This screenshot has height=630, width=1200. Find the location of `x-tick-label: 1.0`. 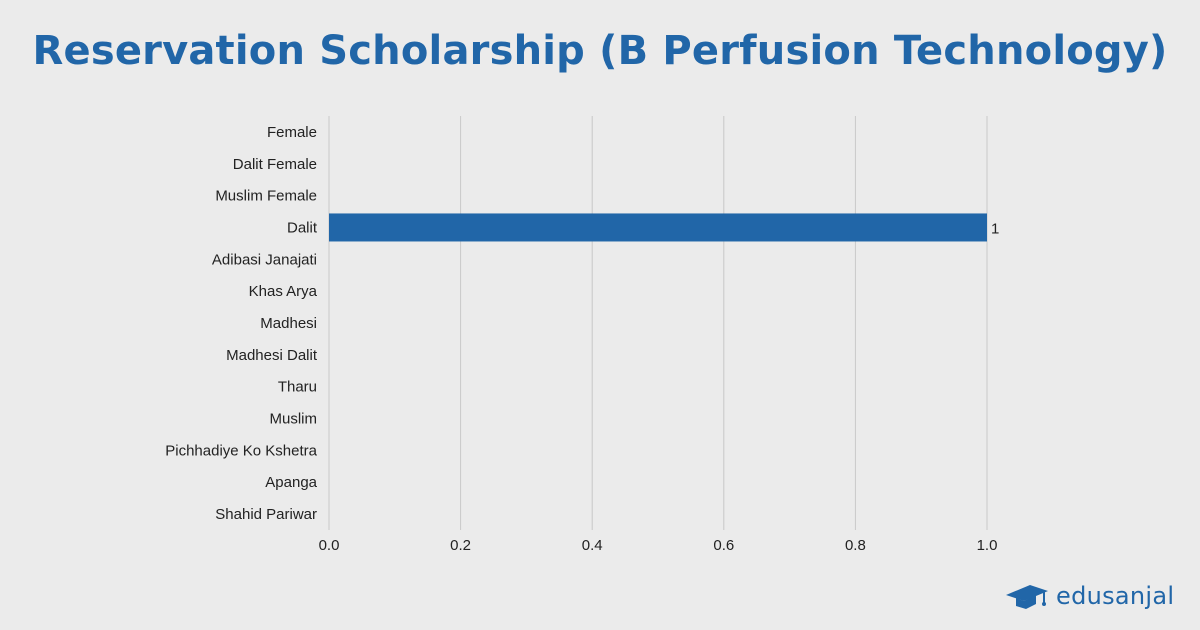

x-tick-label: 1.0 is located at coordinates (987, 545).